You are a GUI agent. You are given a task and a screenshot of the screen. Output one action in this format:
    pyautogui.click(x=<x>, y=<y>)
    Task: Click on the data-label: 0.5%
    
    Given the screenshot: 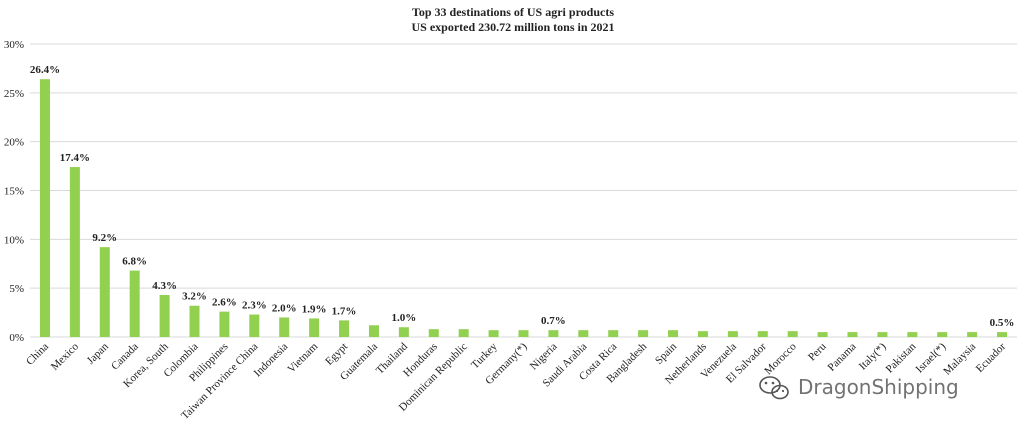 What is the action you would take?
    pyautogui.click(x=1002, y=323)
    